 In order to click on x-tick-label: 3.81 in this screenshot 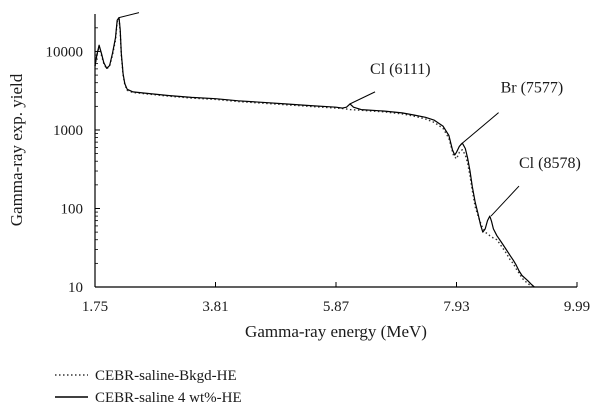, I will do `click(215, 307)`.